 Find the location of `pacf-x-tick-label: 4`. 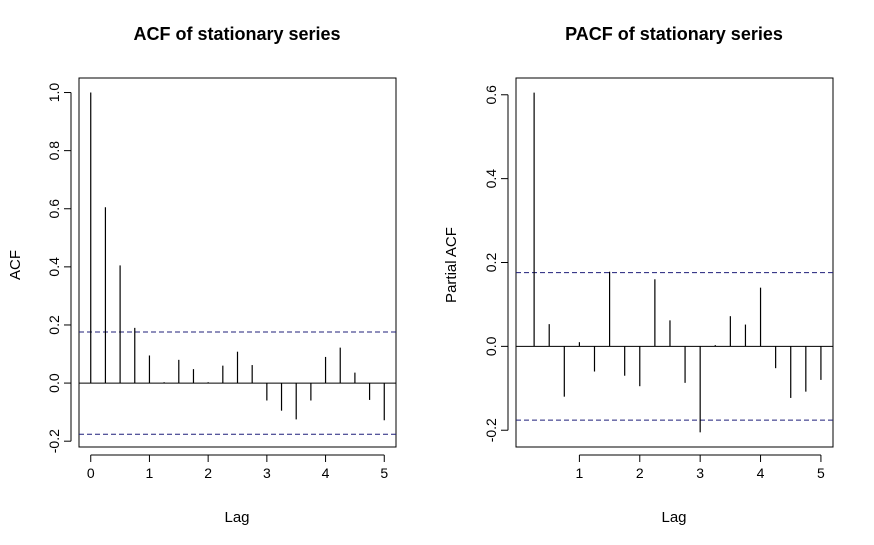

pacf-x-tick-label: 4 is located at coordinates (761, 473).